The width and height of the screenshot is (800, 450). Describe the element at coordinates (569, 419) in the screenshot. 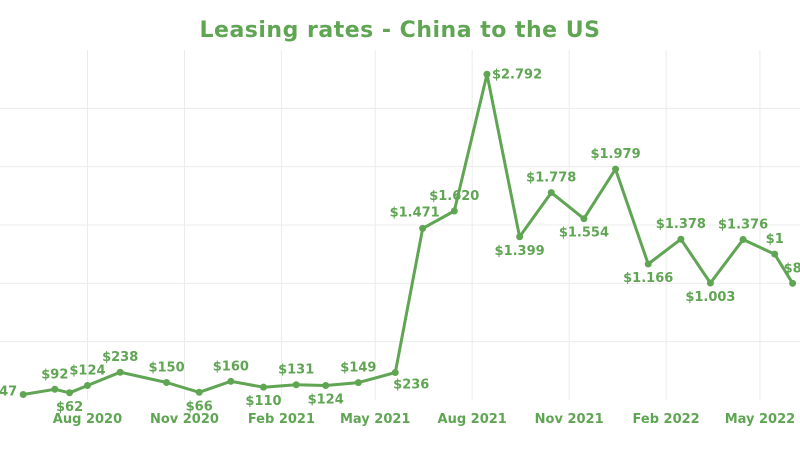

I see `x-tick-label: Nov 2021` at that location.